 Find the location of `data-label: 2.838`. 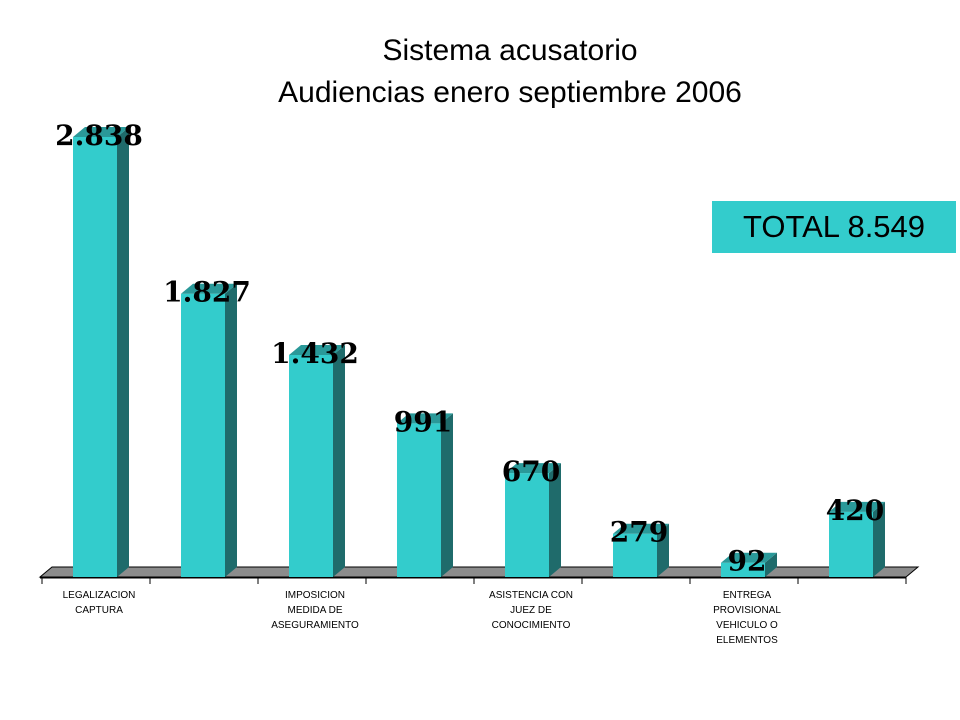

data-label: 2.838 is located at coordinates (99, 135).